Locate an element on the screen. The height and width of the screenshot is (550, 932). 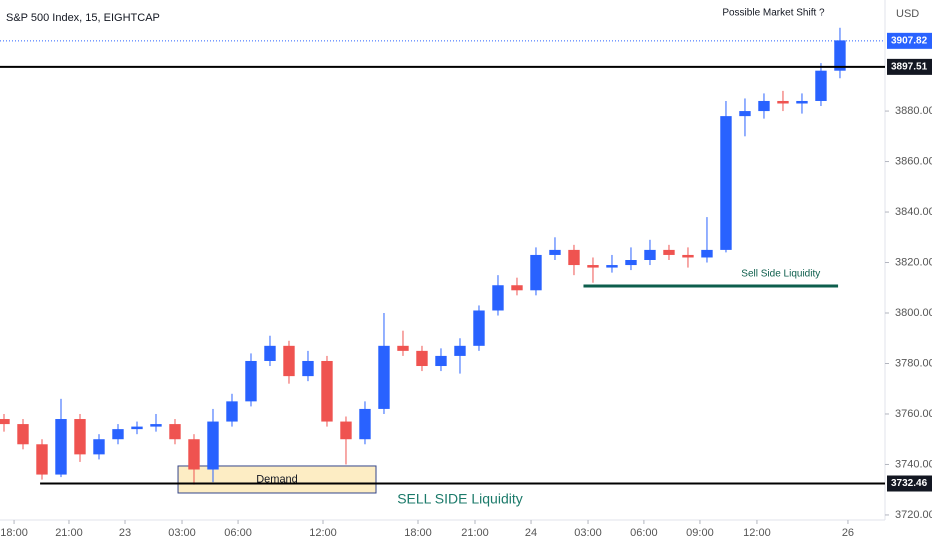
last-price-label: 3907.82 is located at coordinates (909, 40).